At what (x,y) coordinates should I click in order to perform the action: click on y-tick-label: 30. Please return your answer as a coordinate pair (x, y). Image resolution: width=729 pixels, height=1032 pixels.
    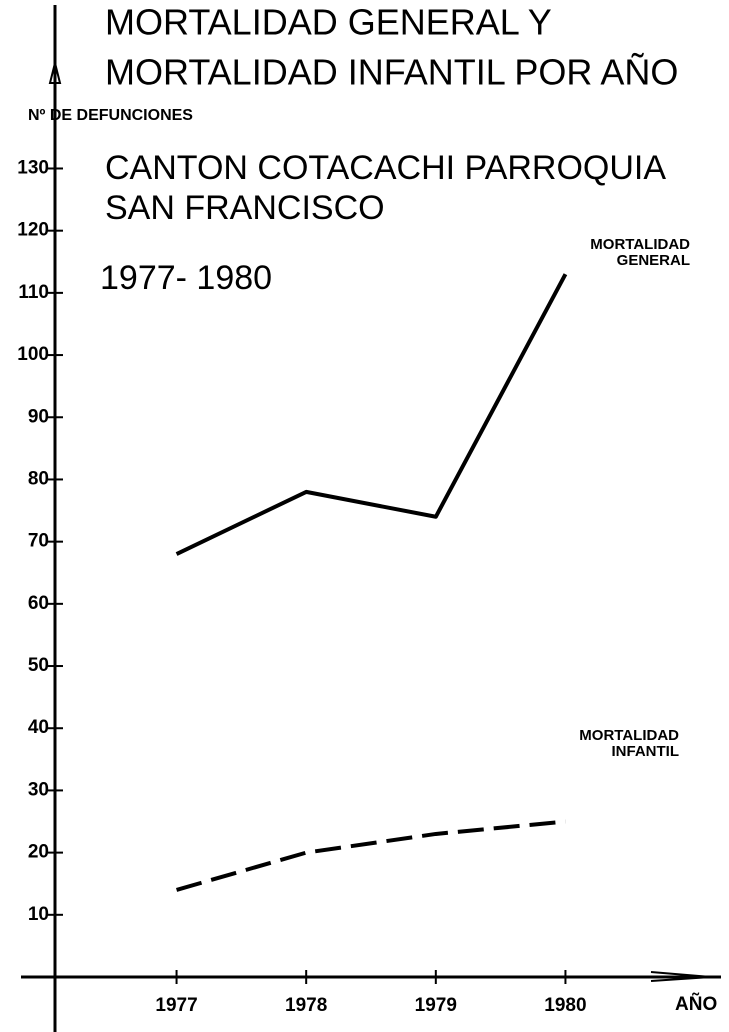
    Looking at the image, I should click on (38, 789).